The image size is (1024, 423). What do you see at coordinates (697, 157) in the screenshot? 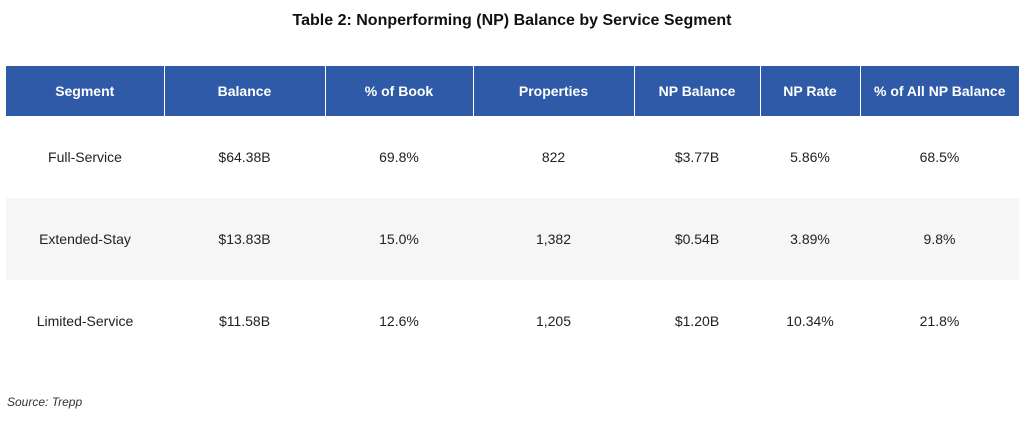
I see `cell-np-balance: $3.77B` at bounding box center [697, 157].